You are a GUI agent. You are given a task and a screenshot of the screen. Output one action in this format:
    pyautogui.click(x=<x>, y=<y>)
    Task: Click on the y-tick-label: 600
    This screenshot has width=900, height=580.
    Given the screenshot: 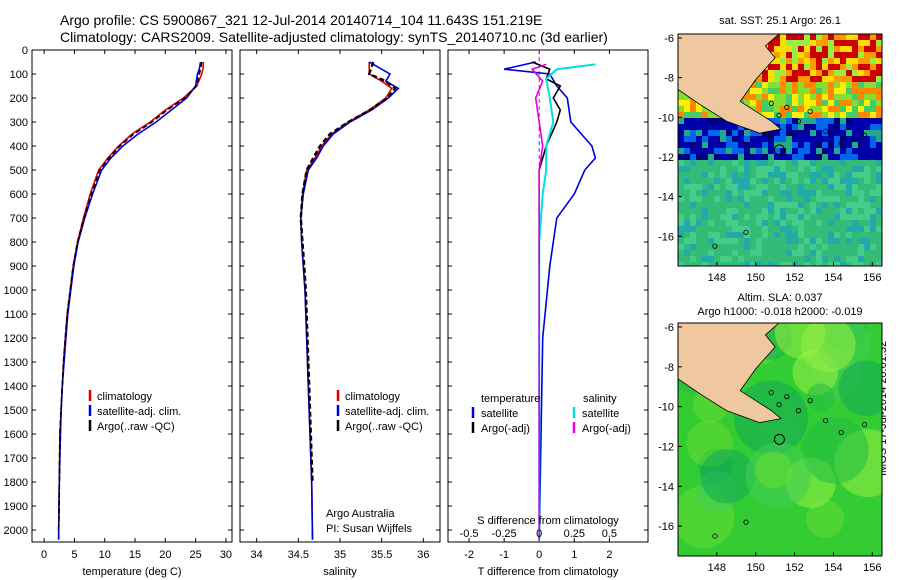 What is the action you would take?
    pyautogui.click(x=19, y=195)
    